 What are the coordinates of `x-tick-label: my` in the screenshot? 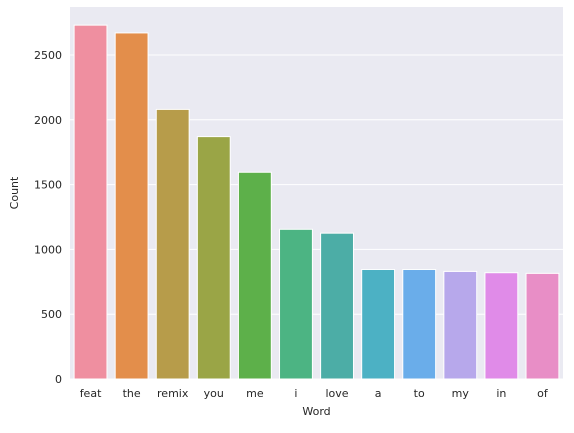 It's located at (461, 393).